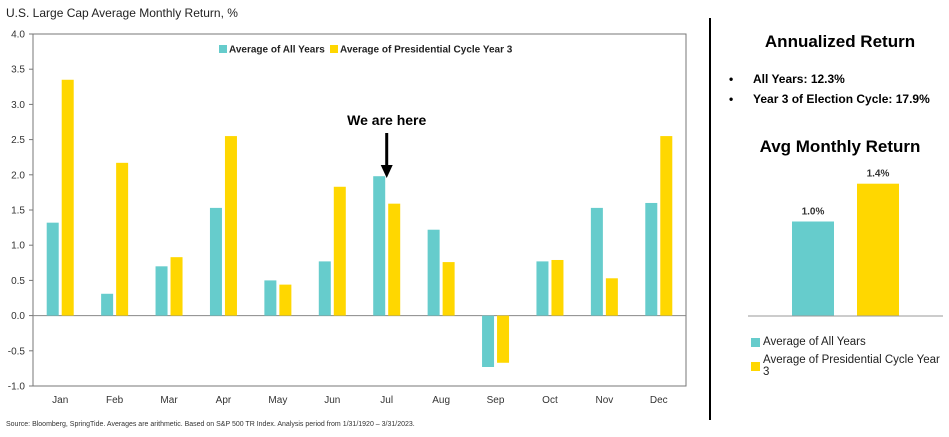 Image resolution: width=949 pixels, height=437 pixels. Describe the element at coordinates (223, 49) in the screenshot. I see `legend-swatch-all-years` at that location.